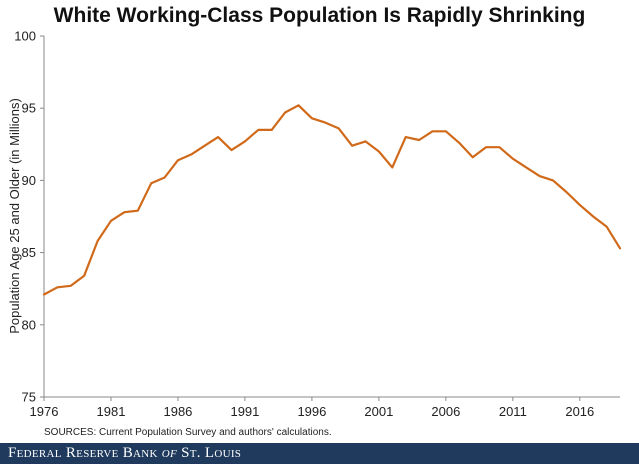 This screenshot has height=464, width=639. I want to click on y-tick-label: 85, so click(29, 252).